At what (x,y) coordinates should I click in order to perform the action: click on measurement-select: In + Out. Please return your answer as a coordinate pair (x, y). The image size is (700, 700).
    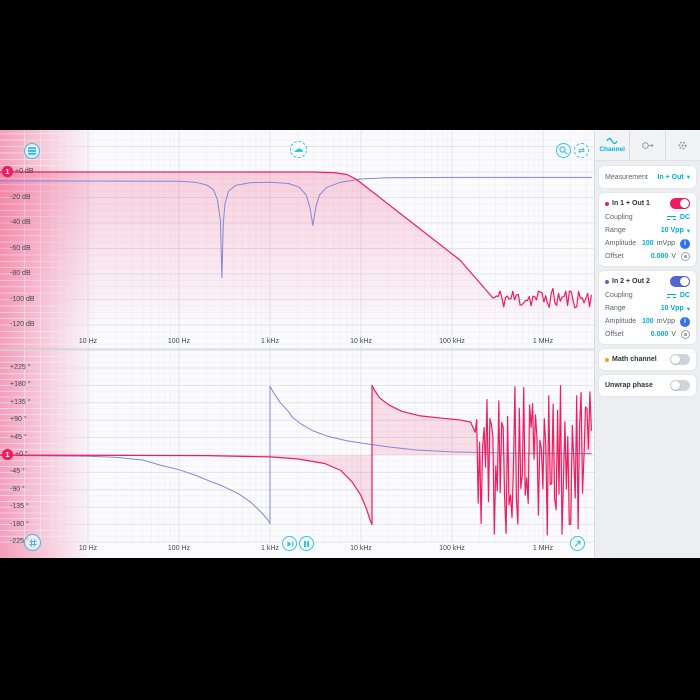
    Looking at the image, I should click on (673, 177).